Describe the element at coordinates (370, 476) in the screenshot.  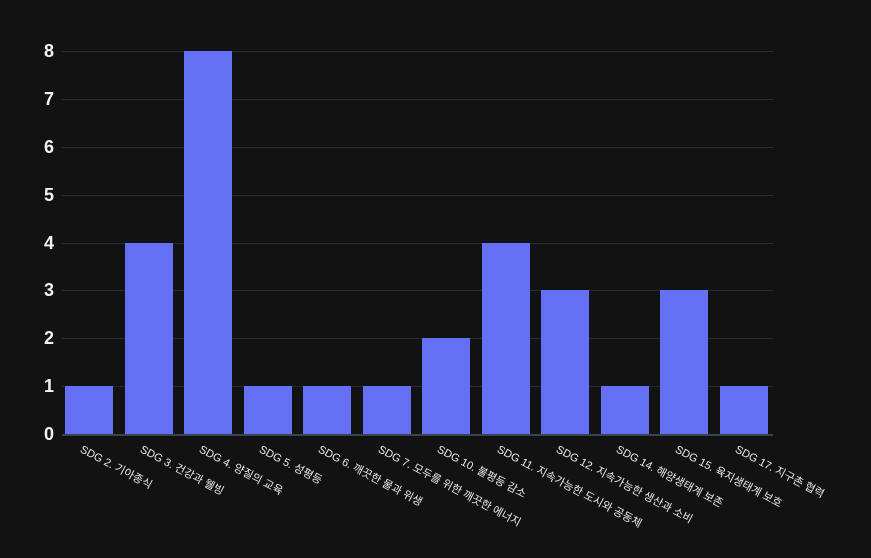
I see `x-axis-tick-label: SDG 6. 깨끗한 물과 위생` at that location.